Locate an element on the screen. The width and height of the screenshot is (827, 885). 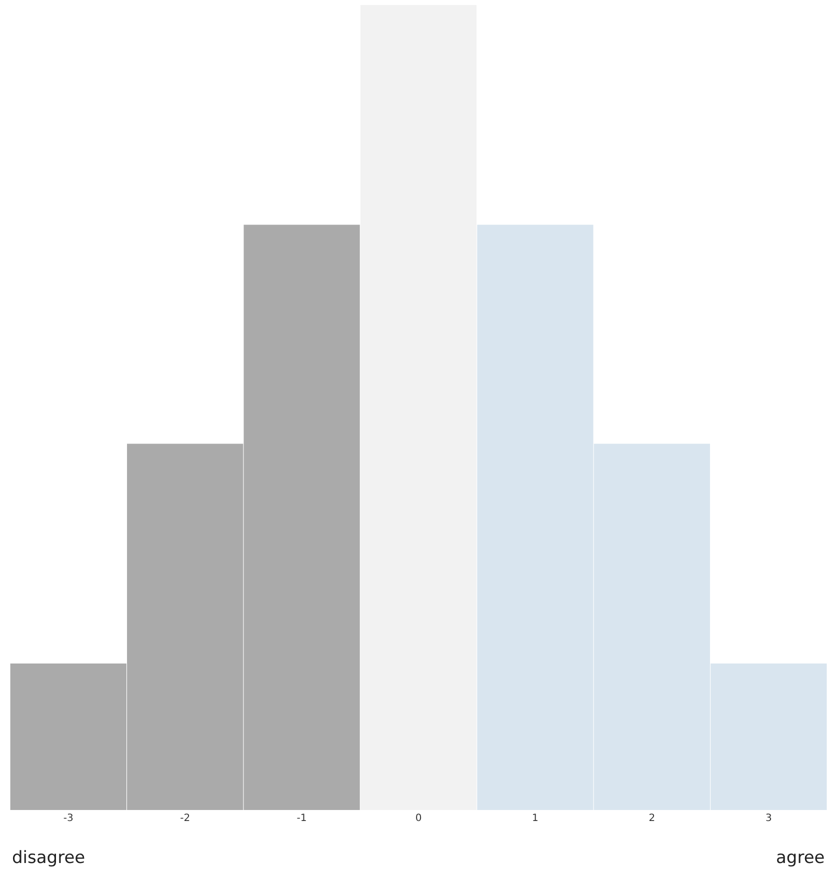
text: agree is located at coordinates (800, 858).